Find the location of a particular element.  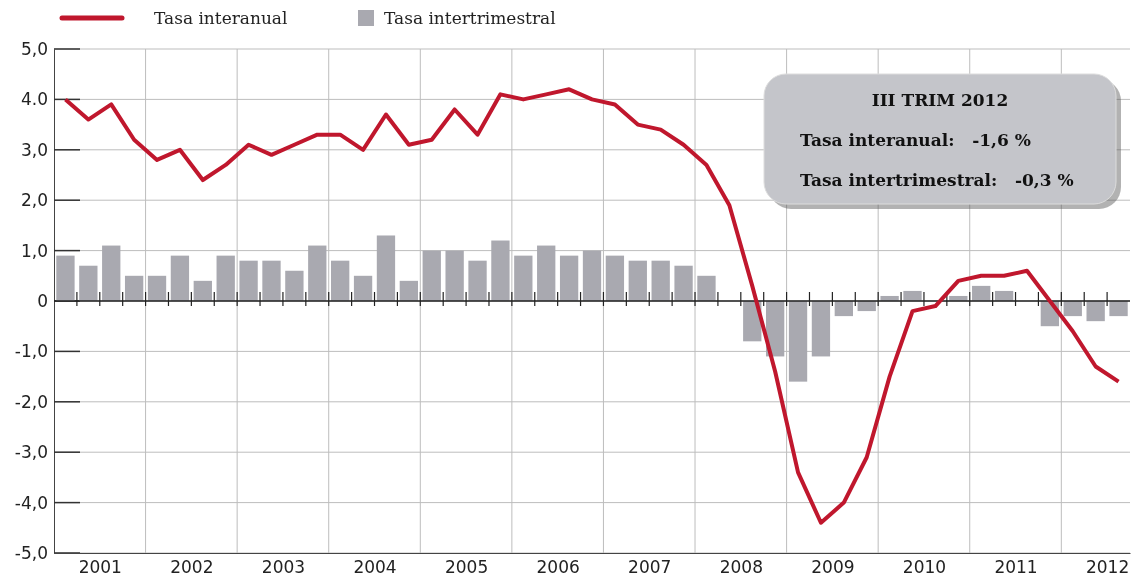

y-tick-label: -2,0 is located at coordinates (31, 401).